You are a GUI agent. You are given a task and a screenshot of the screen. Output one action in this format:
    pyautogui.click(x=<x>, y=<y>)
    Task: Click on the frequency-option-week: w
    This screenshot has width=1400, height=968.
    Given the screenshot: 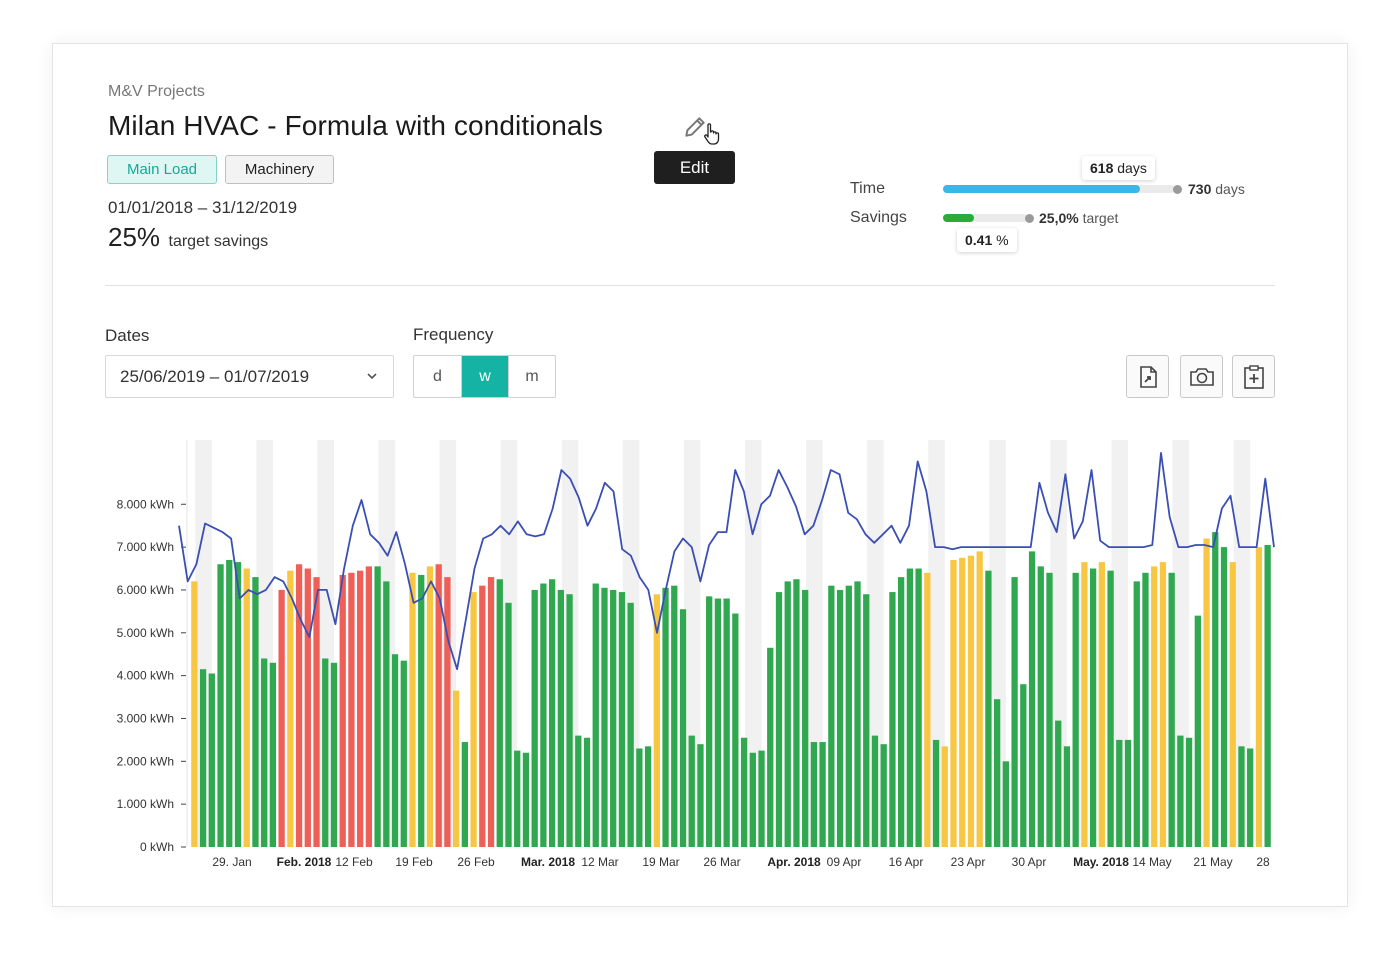 What is the action you would take?
    pyautogui.click(x=484, y=376)
    